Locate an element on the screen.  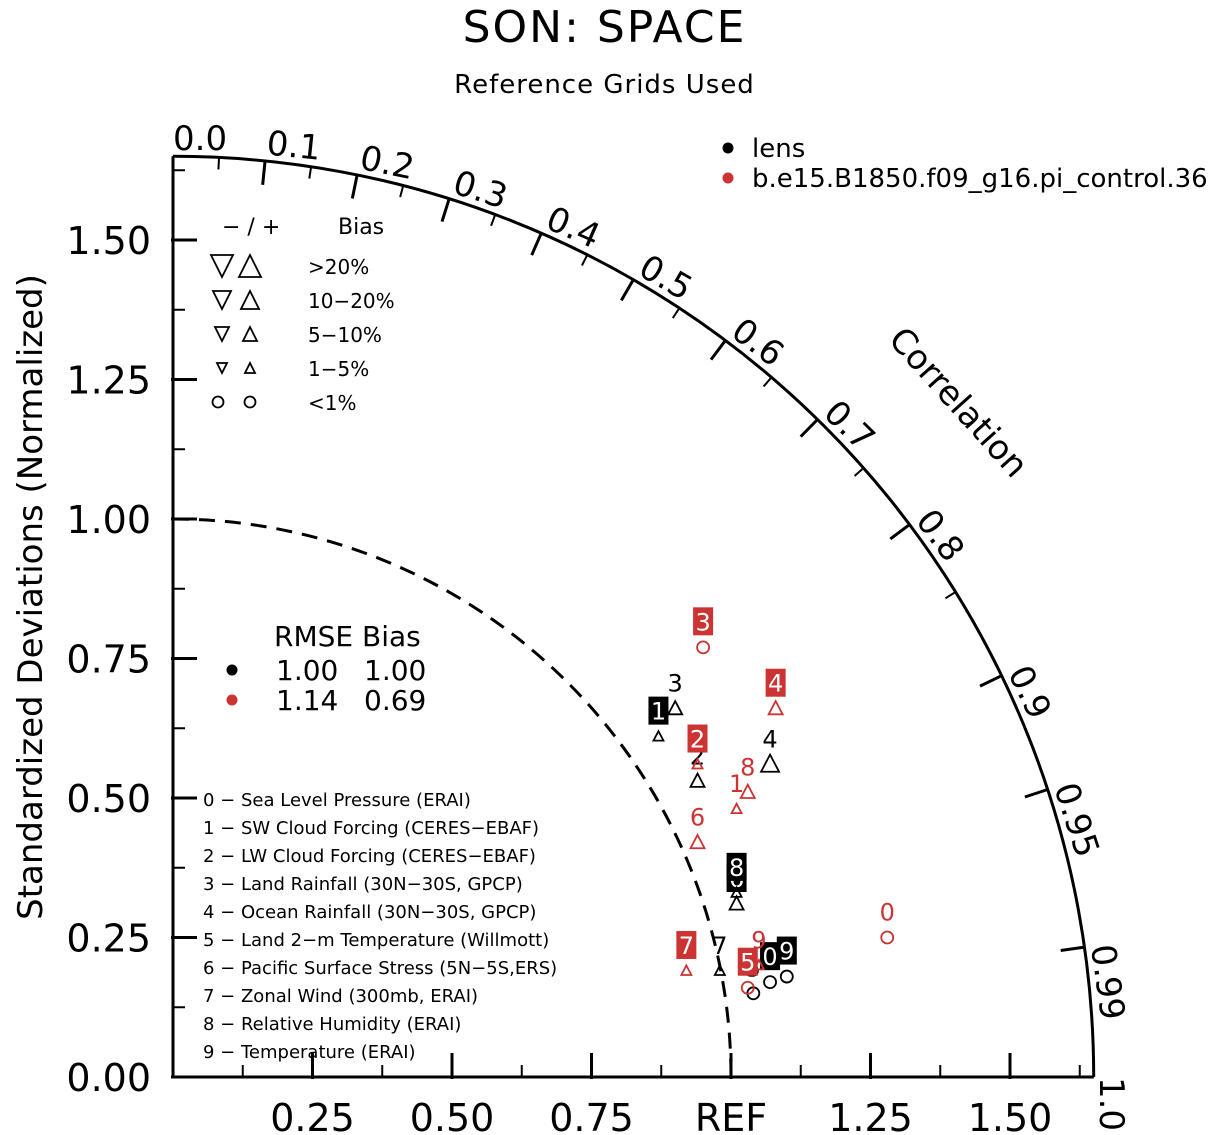
bias-legend-label: >20% is located at coordinates (338, 267).